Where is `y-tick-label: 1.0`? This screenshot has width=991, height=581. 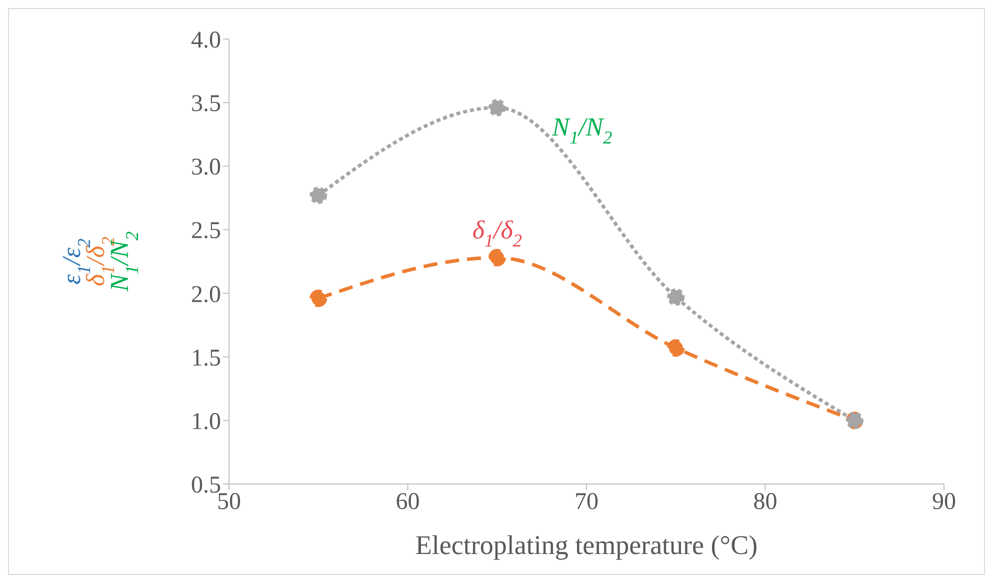 y-tick-label: 1.0 is located at coordinates (206, 421).